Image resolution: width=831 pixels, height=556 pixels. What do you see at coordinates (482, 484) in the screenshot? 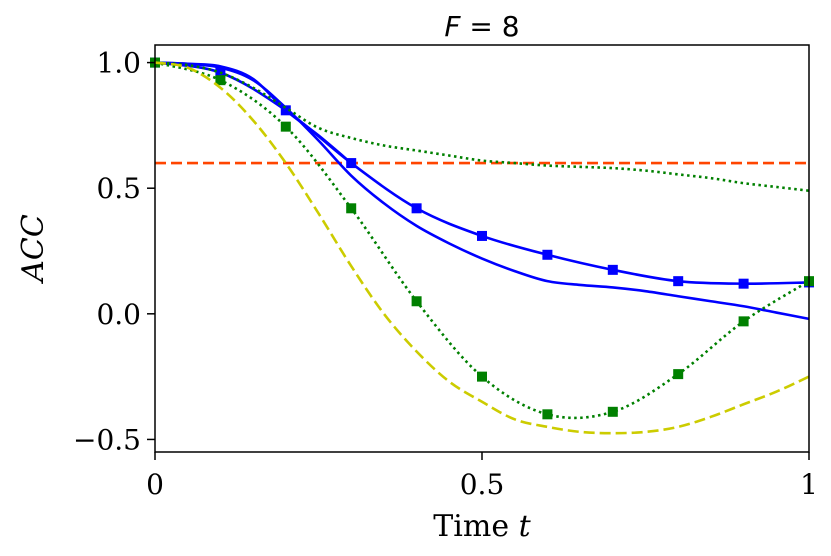
I see `x-tick-label: 0.5` at bounding box center [482, 484].